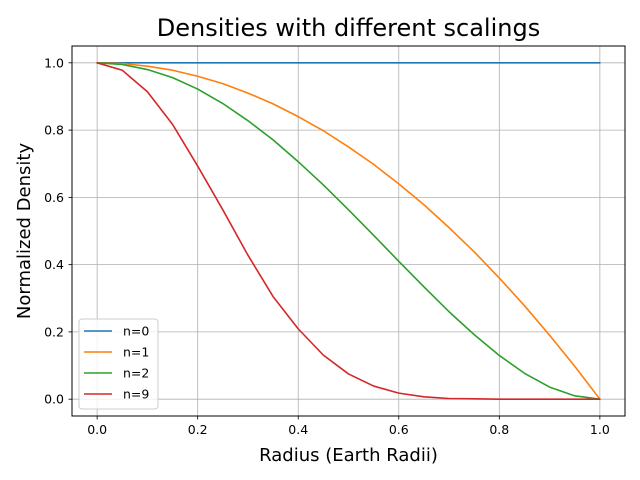 The height and width of the screenshot is (480, 640). What do you see at coordinates (24, 231) in the screenshot?
I see `y-axis-label: Normalized Density` at bounding box center [24, 231].